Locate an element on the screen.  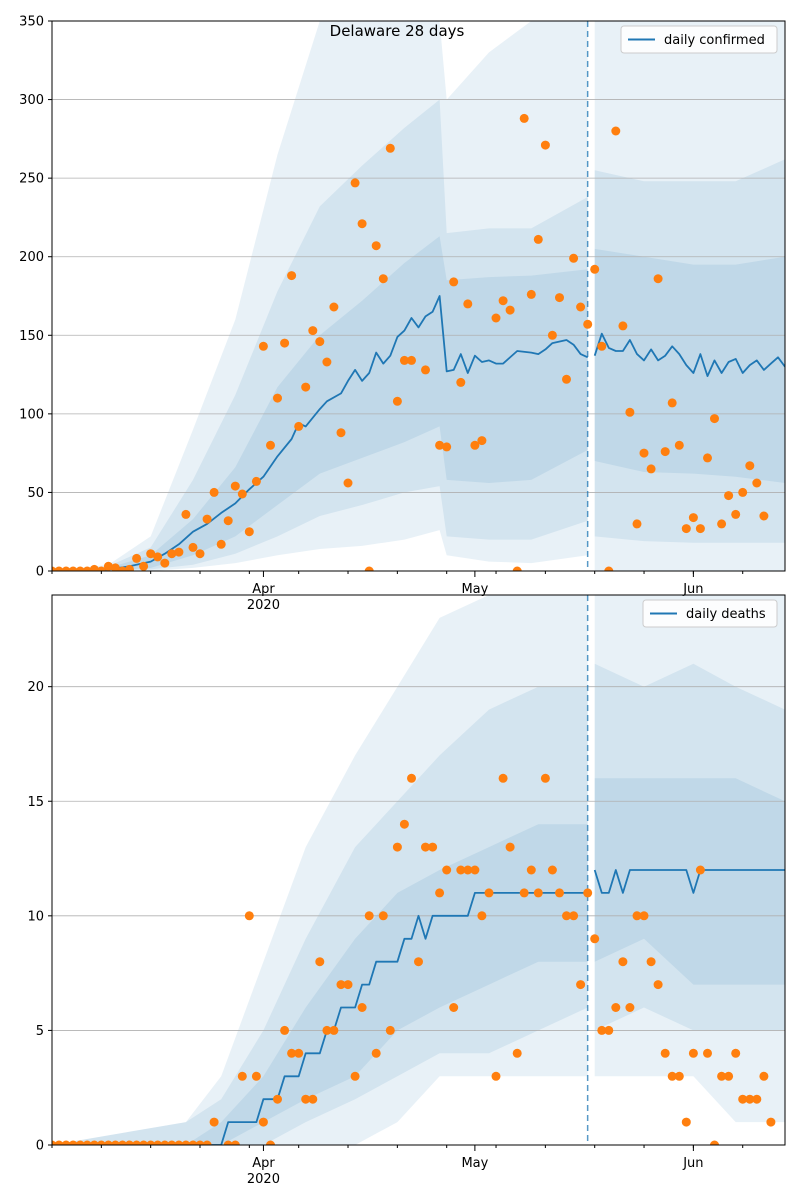
y-tick-label: 200 is located at coordinates (31, 257).